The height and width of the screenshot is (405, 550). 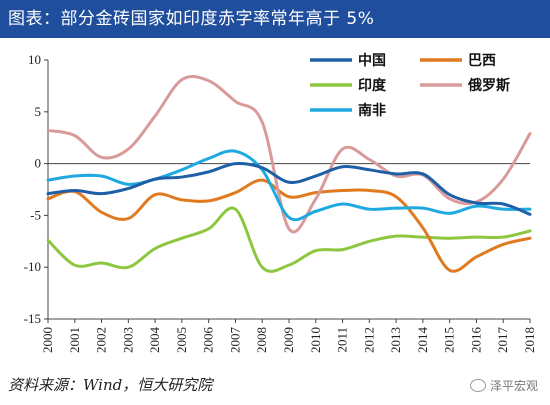 I want to click on chart-title: 图表：部分金砖国家如印度赤字率常年高于 5%, so click(x=275, y=19).